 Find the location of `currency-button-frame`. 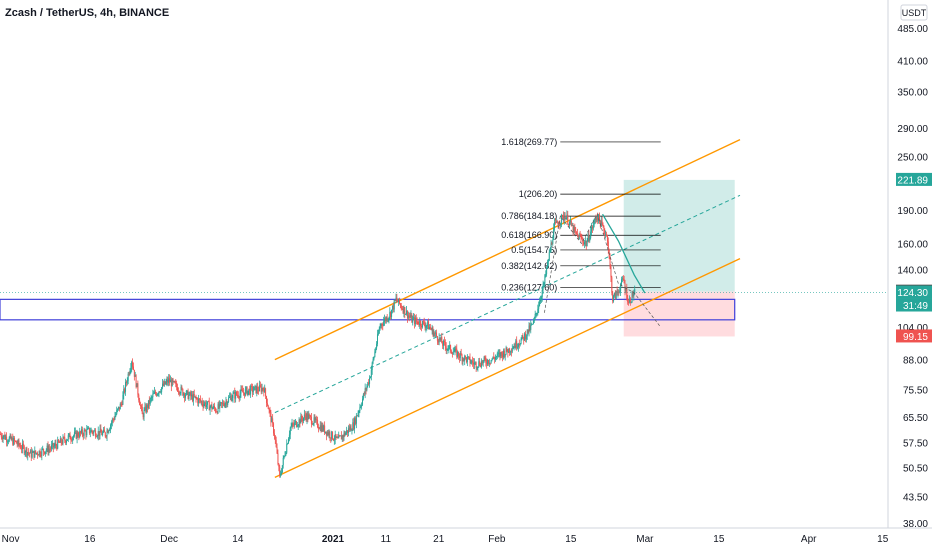

currency-button-frame is located at coordinates (914, 12).